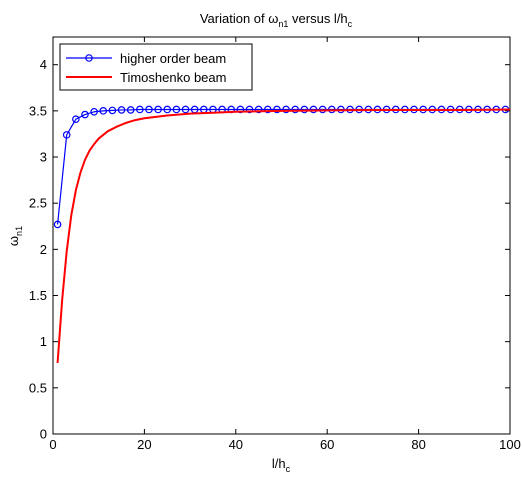 This screenshot has height=477, width=522. I want to click on y-tick-label: 2.5, so click(38, 203).